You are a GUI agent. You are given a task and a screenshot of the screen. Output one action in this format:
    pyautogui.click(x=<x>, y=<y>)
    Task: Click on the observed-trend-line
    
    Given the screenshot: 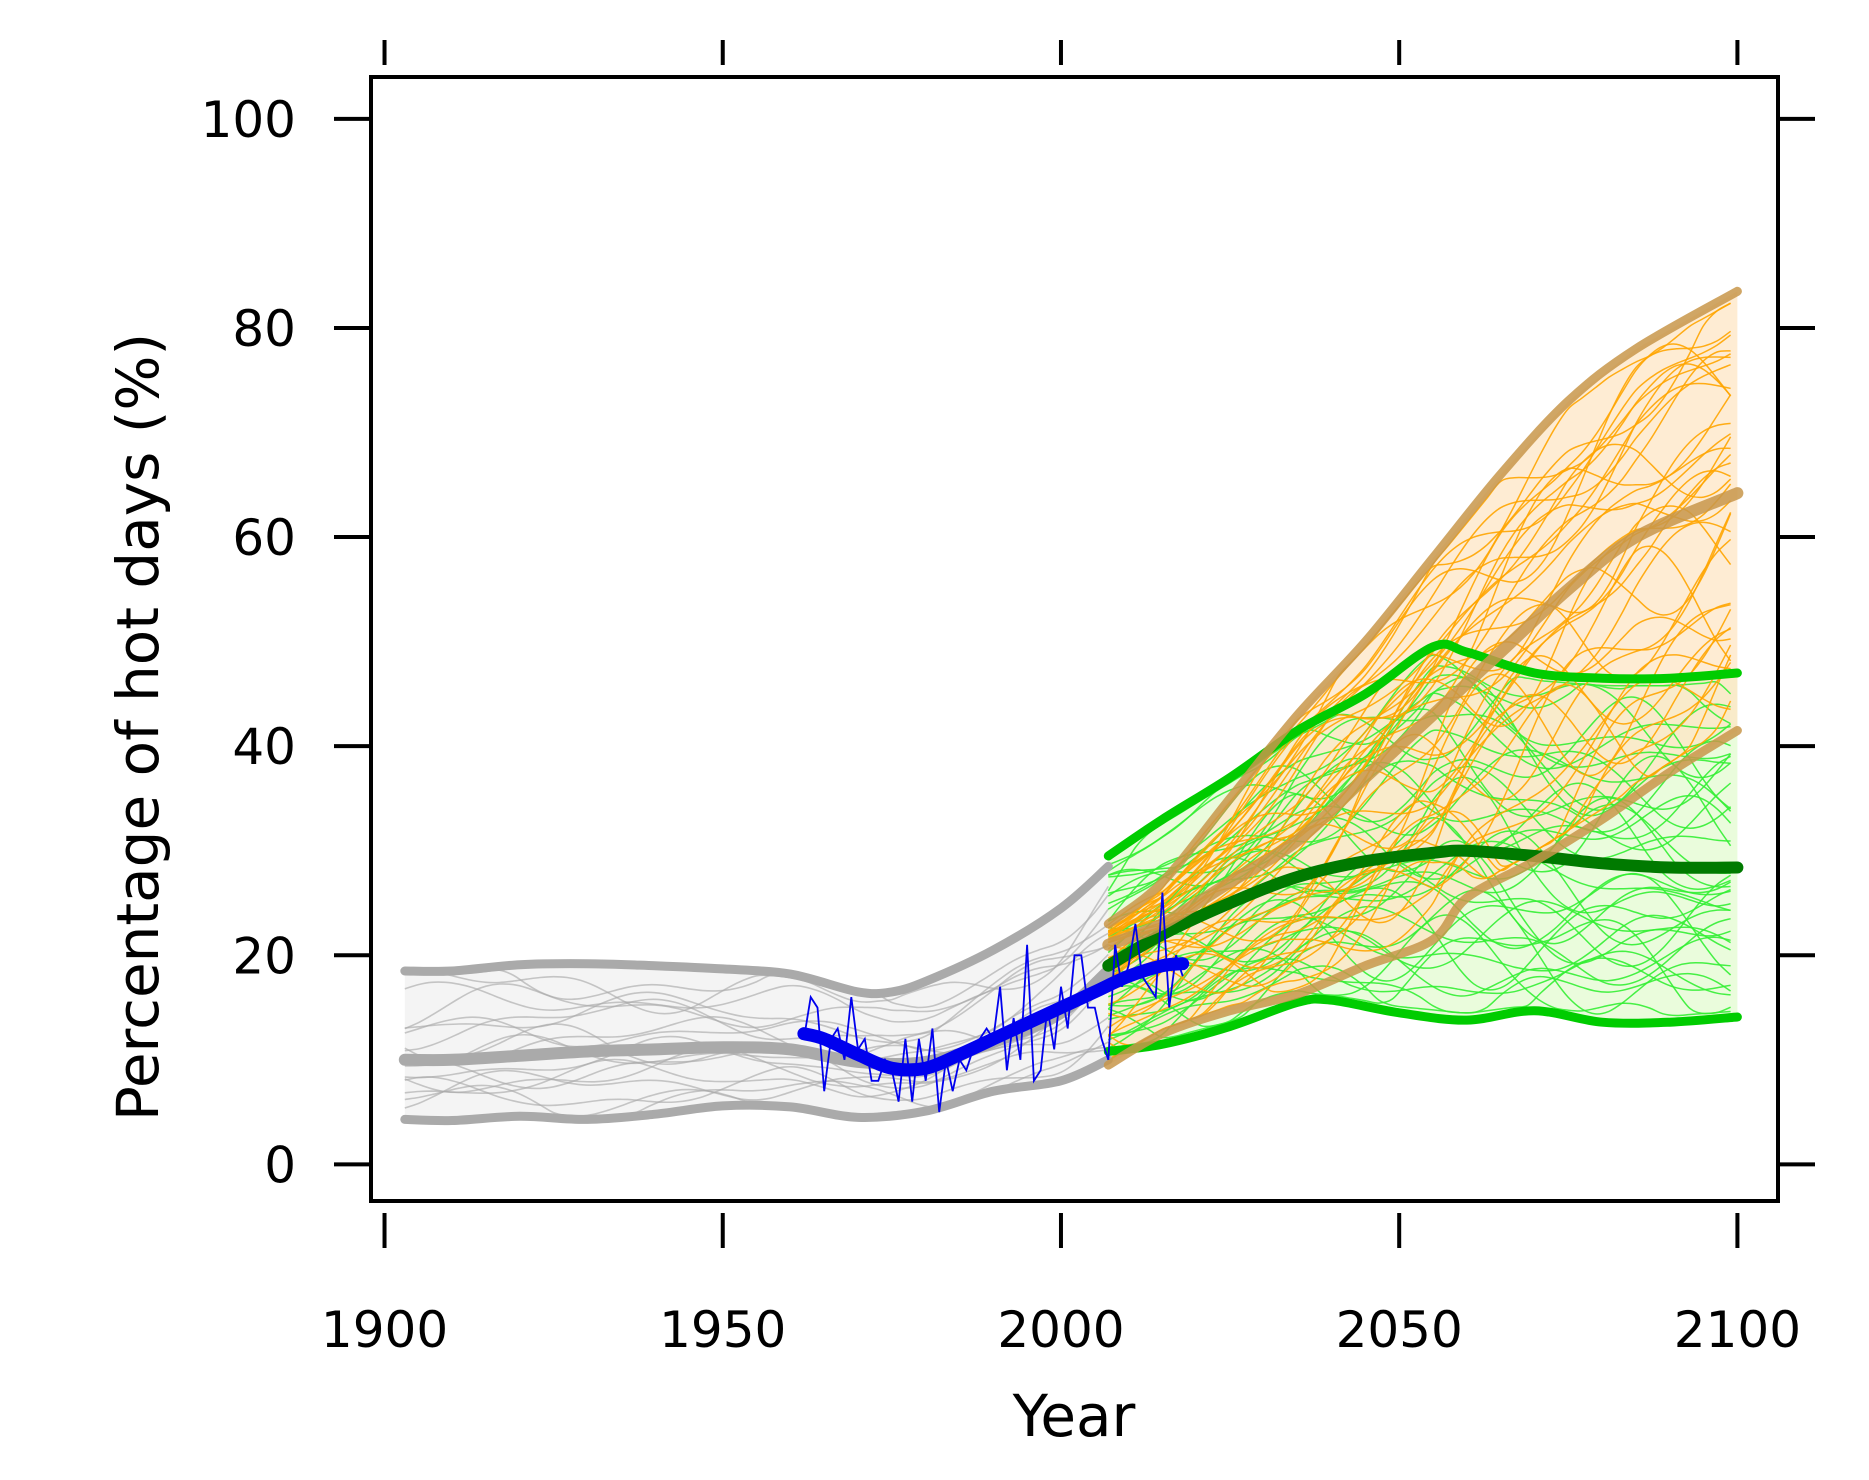 What is the action you would take?
    pyautogui.click(x=993, y=1017)
    